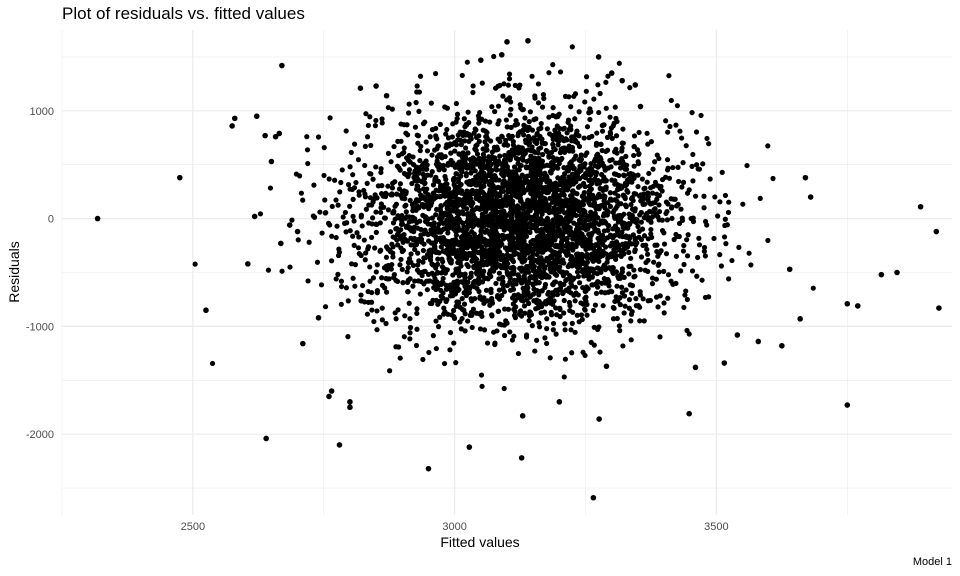 The height and width of the screenshot is (576, 960). I want to click on x-axis-label: Fitted values, so click(480, 542).